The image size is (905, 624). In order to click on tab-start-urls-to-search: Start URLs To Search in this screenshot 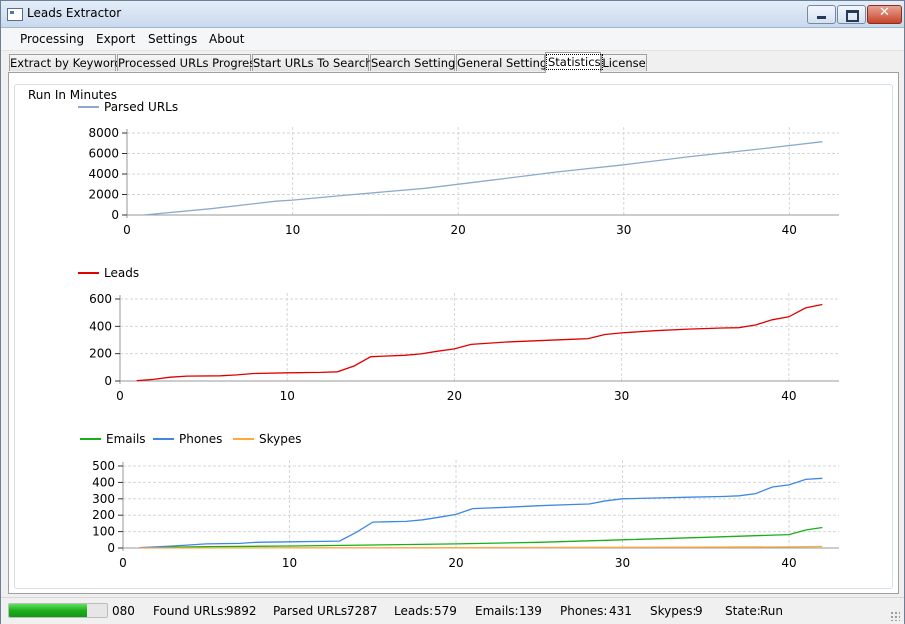, I will do `click(312, 62)`.